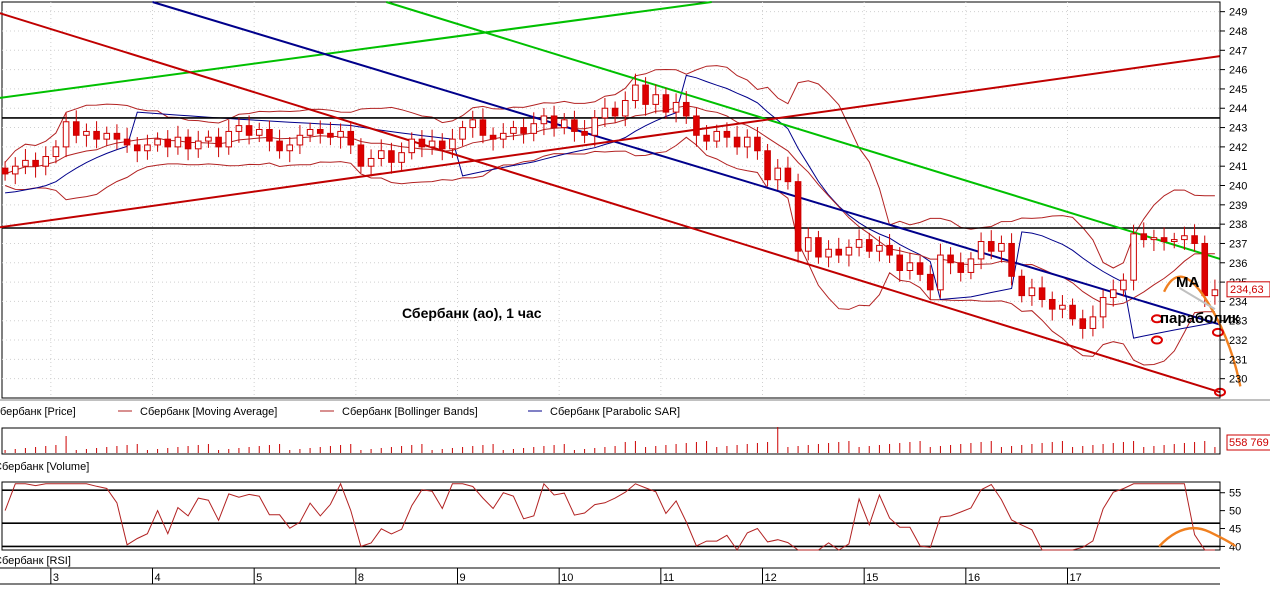 The image size is (1270, 594). I want to click on volume-value-label: 558 769, so click(1249, 443).